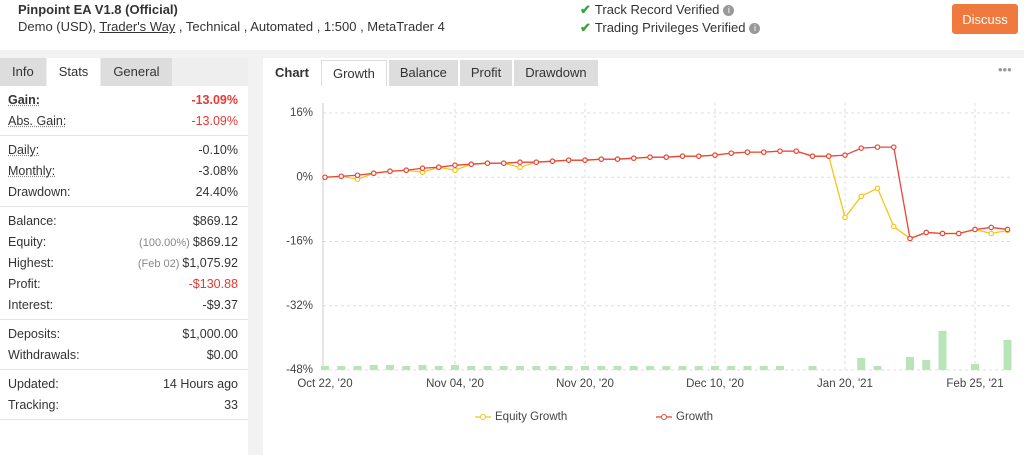  I want to click on stat-row: Abs. Gain: -13.09%, so click(124, 120).